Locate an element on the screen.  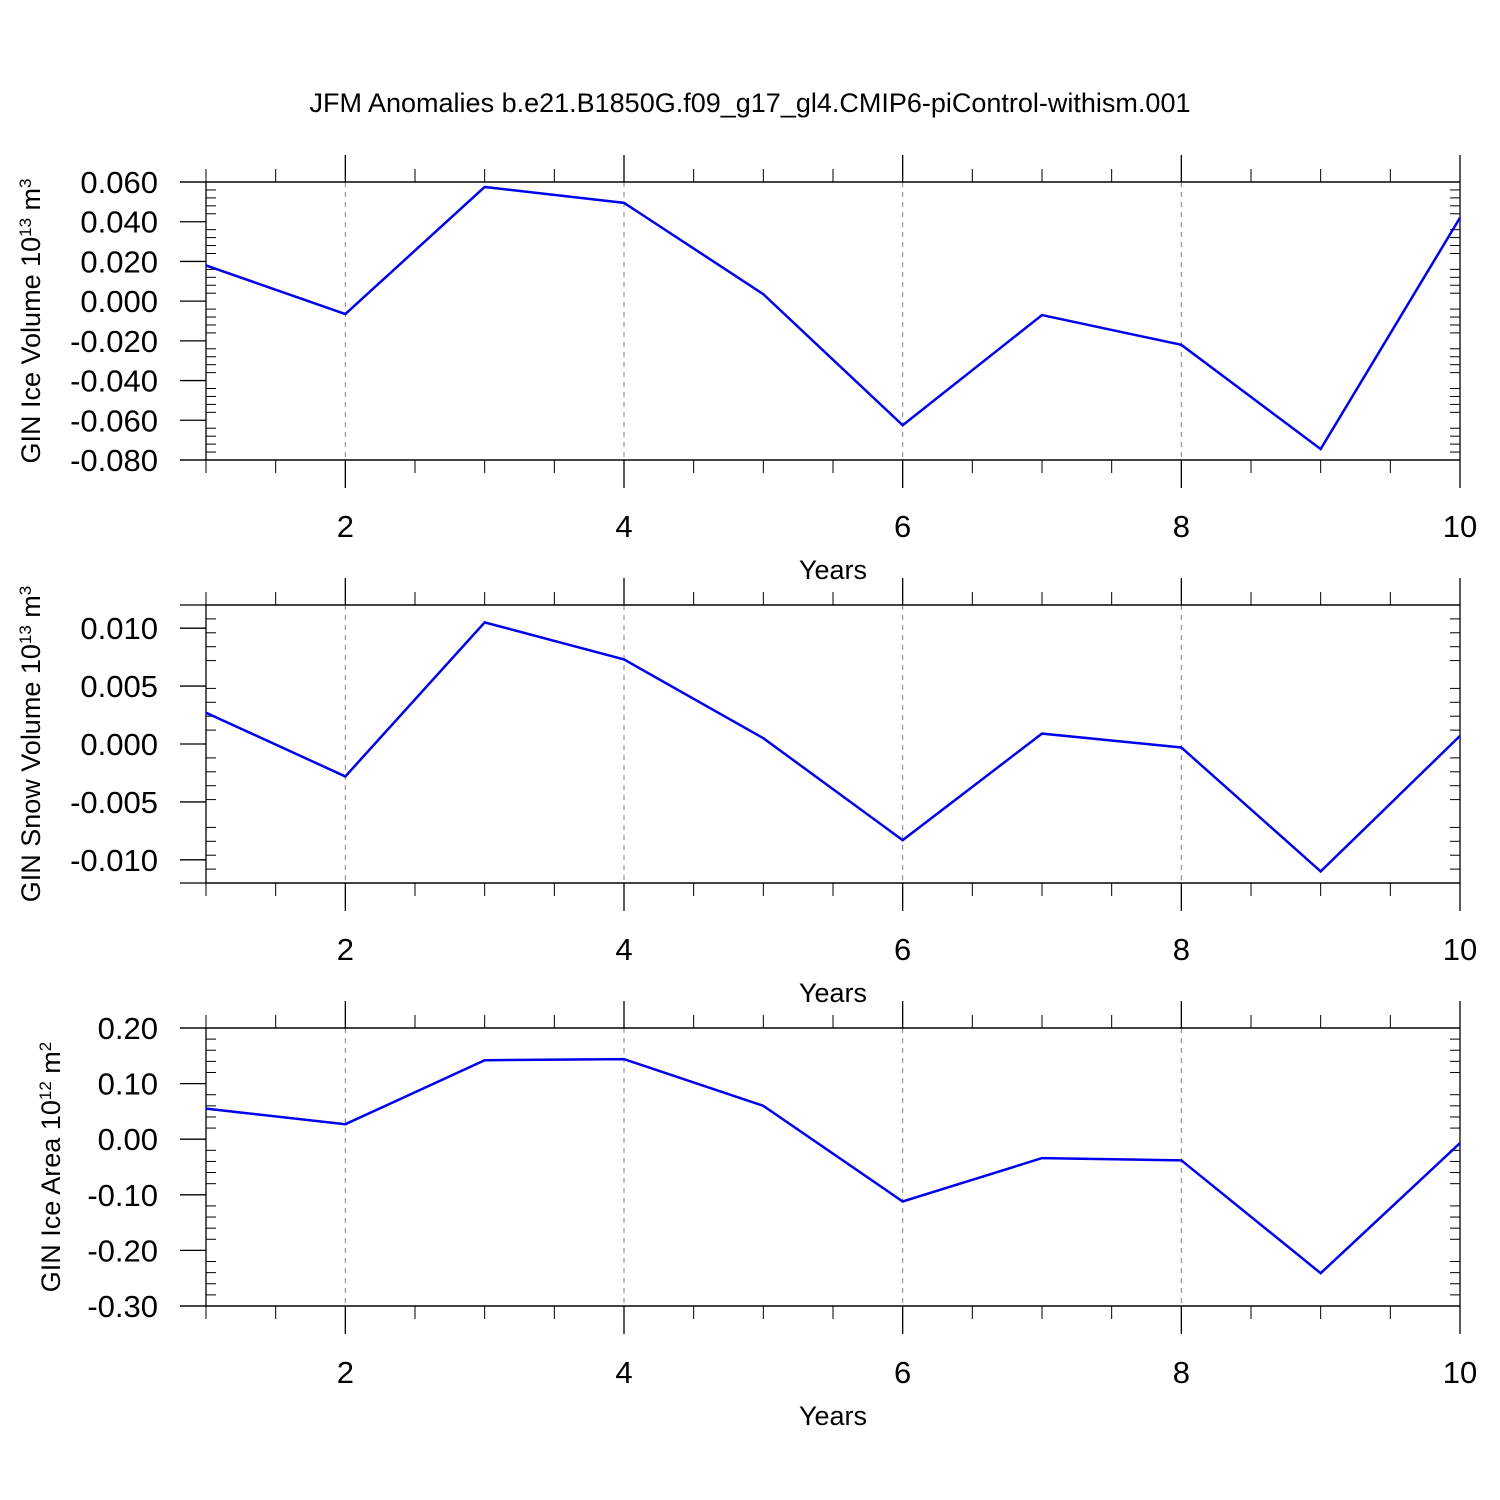
y-tick-label: 0.10 is located at coordinates (128, 1084).